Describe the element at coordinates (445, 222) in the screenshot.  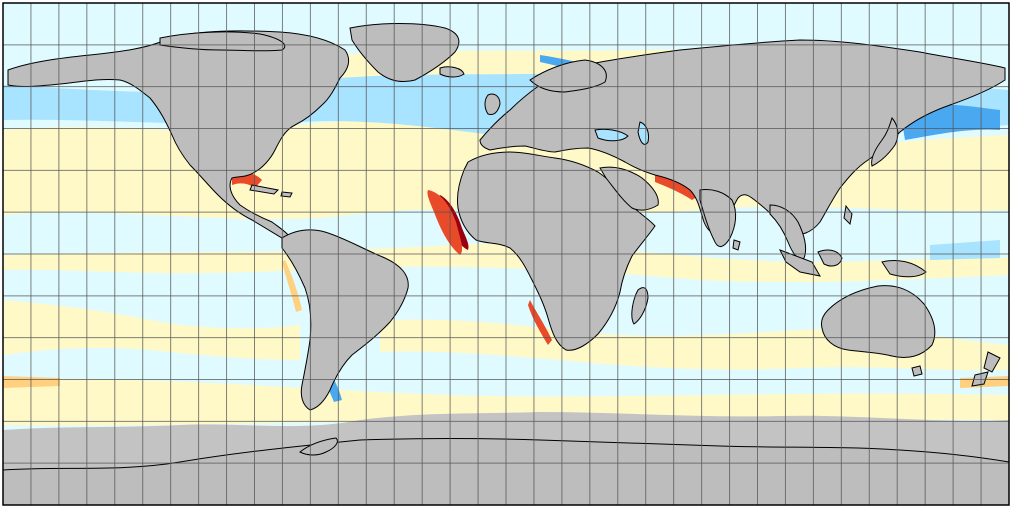
I see `patch-nw-africa-orange` at that location.